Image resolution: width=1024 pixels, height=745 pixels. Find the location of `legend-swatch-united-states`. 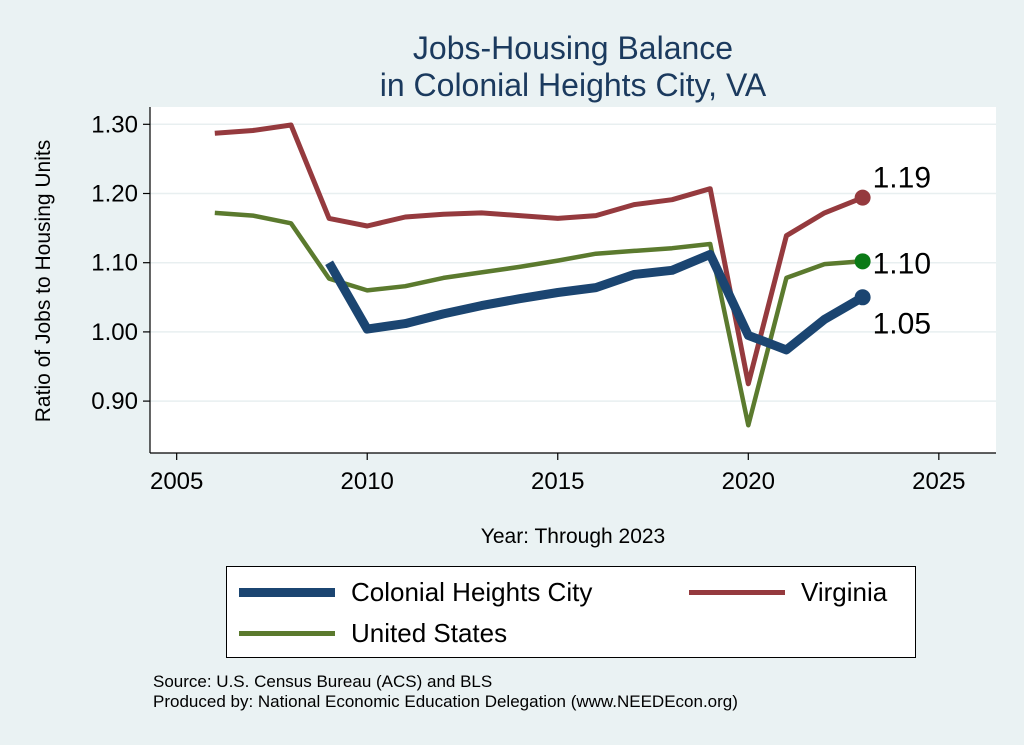

legend-swatch-united-states is located at coordinates (287, 633).